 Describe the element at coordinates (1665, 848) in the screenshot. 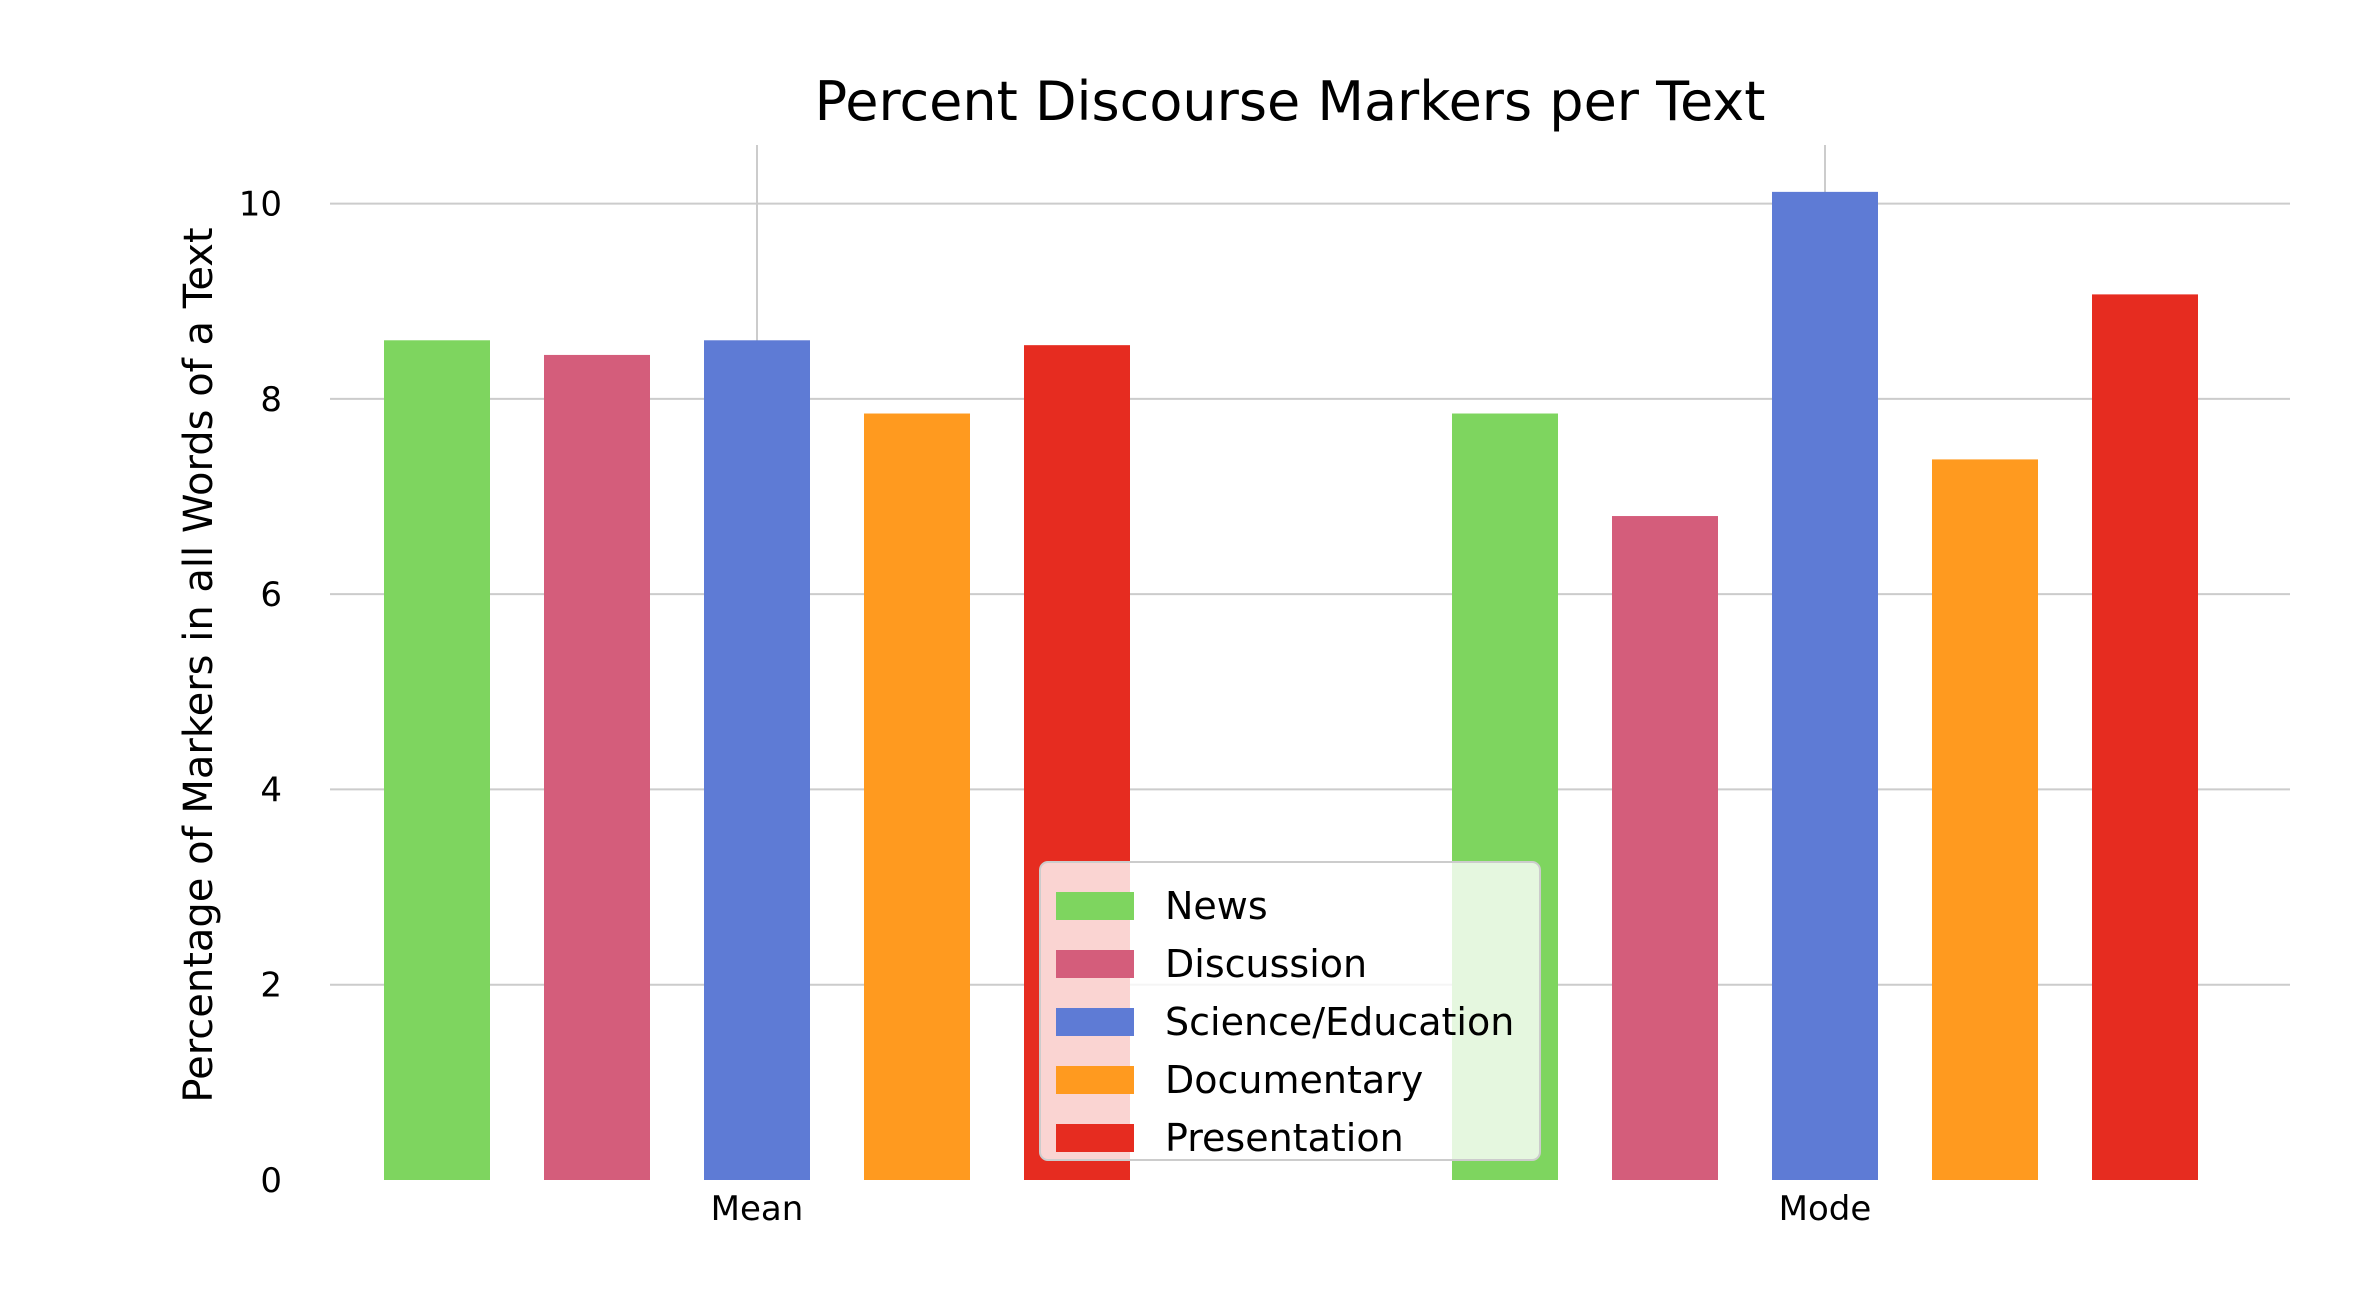

I see `bar-discussion-mode` at that location.